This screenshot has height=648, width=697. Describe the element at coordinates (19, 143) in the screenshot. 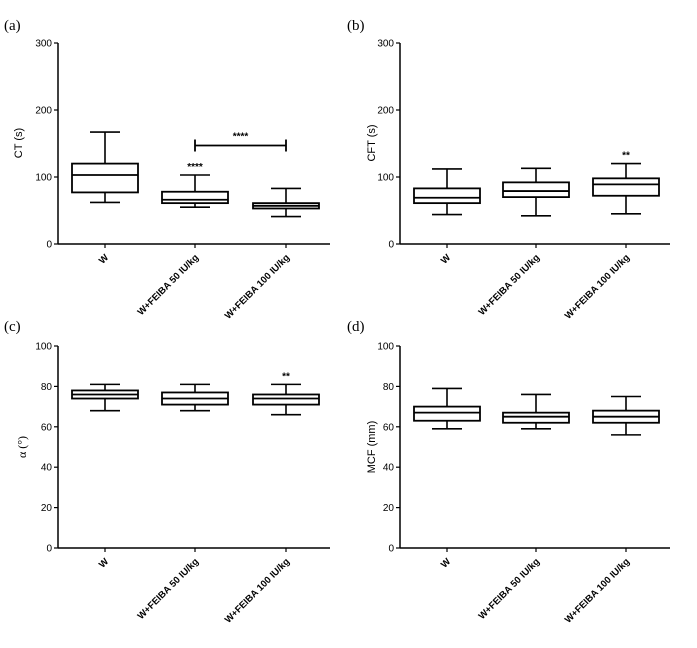

I see `y-axis-title: CT (s)` at that location.